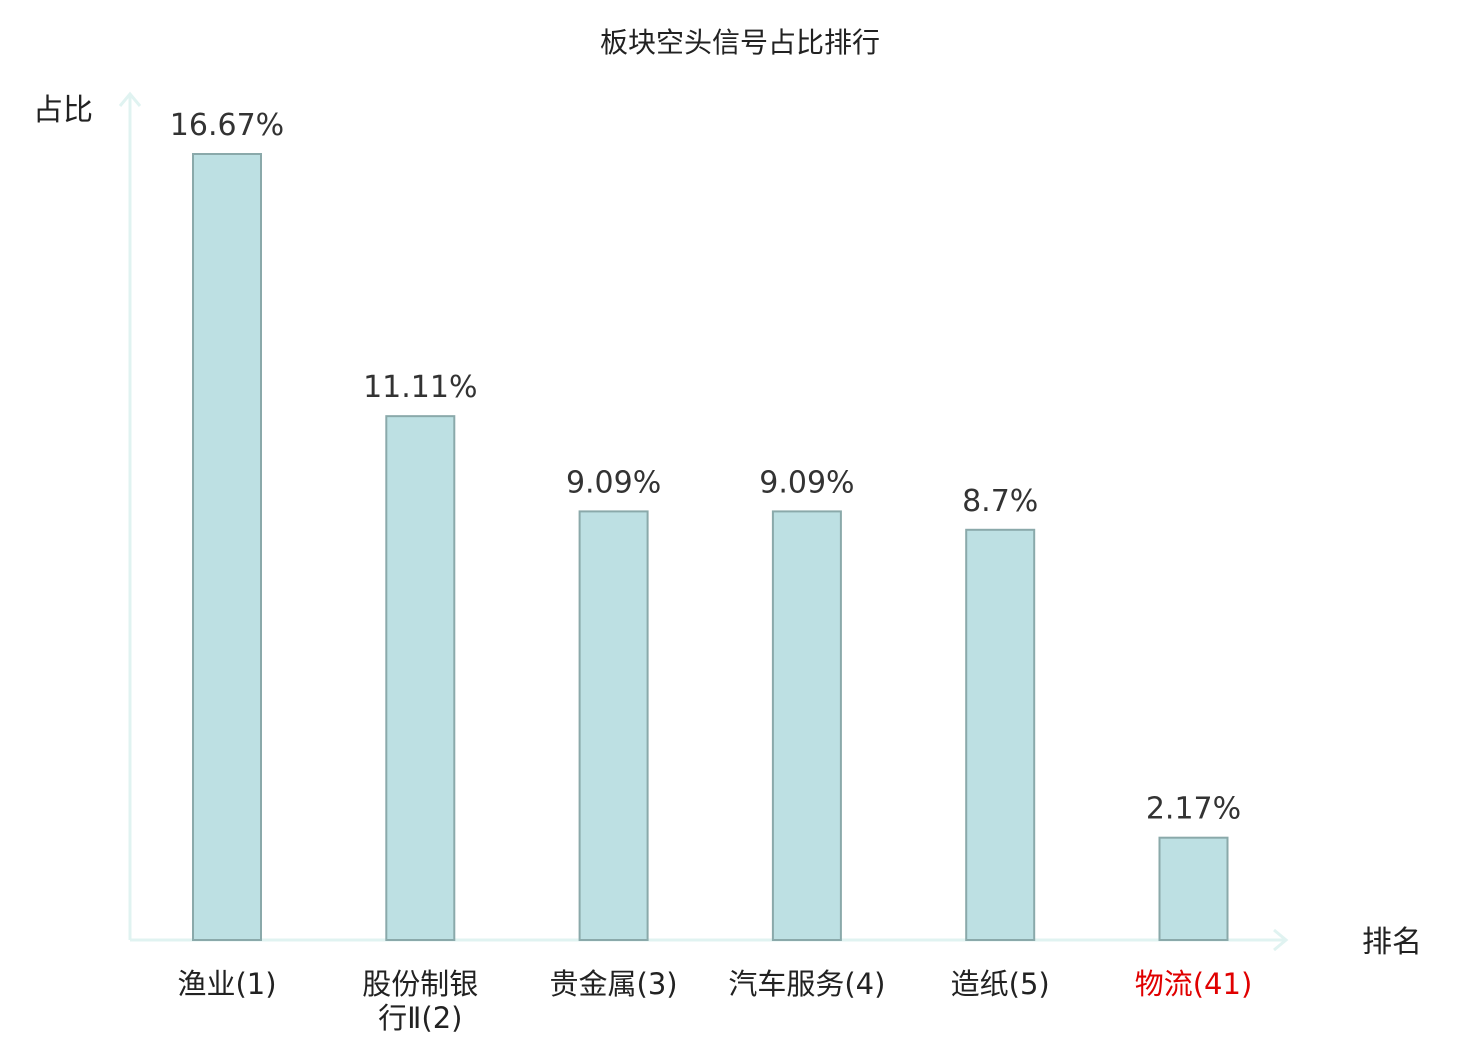  Describe the element at coordinates (420, 984) in the screenshot. I see `x-tick-label: 股份制银` at that location.